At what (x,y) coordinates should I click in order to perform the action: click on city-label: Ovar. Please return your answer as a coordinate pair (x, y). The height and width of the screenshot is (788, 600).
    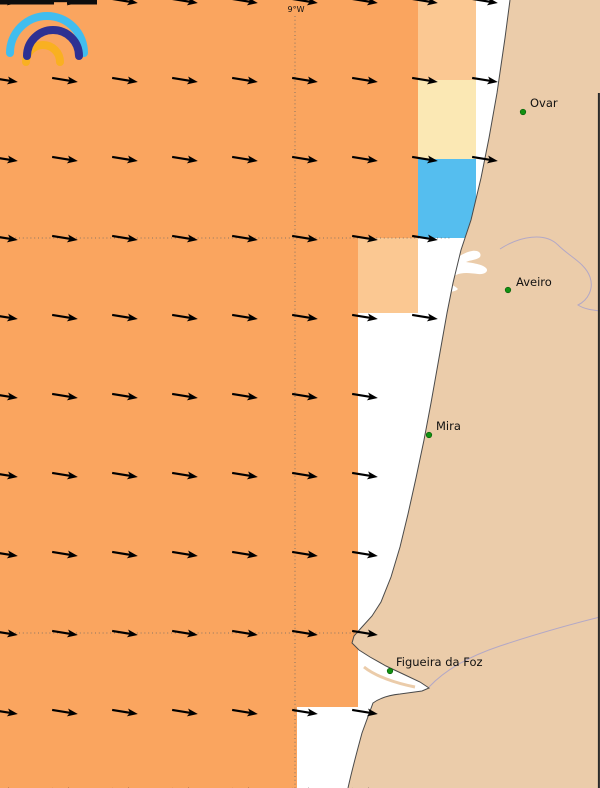
    Looking at the image, I should click on (544, 103).